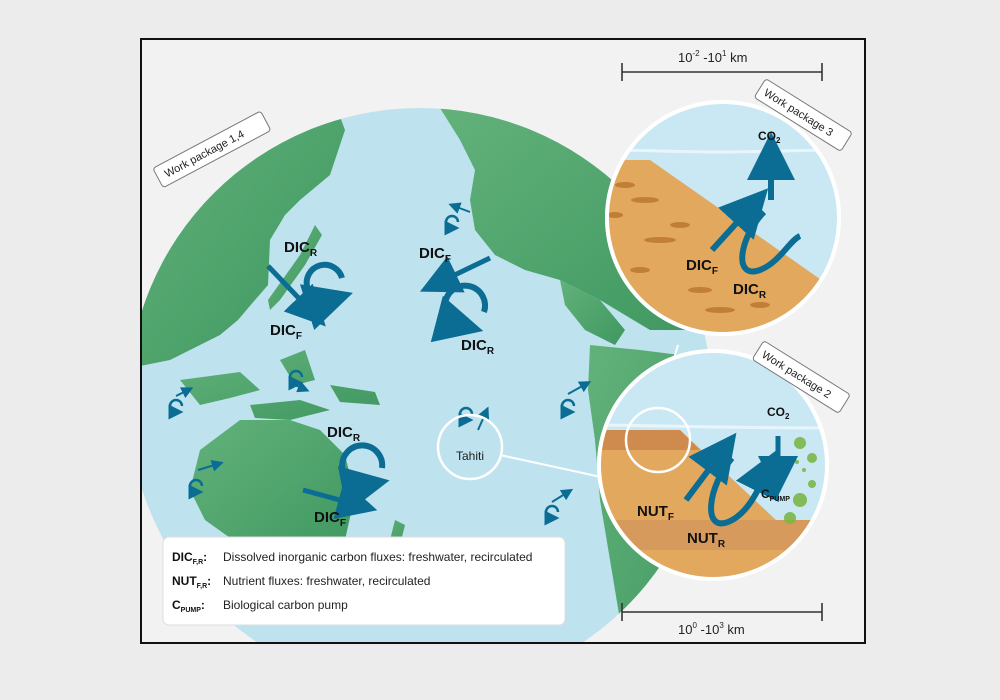 The width and height of the screenshot is (1000, 700). I want to click on scale-bottom-label: 100 -103 km, so click(711, 629).